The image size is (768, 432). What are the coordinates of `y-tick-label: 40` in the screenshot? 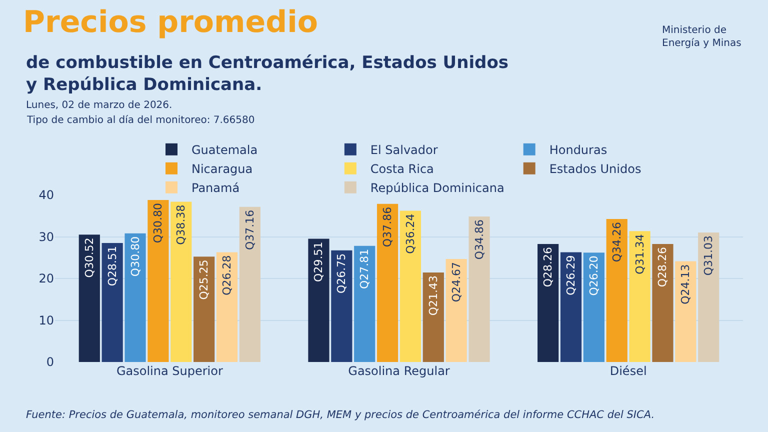 It's located at (46, 195).